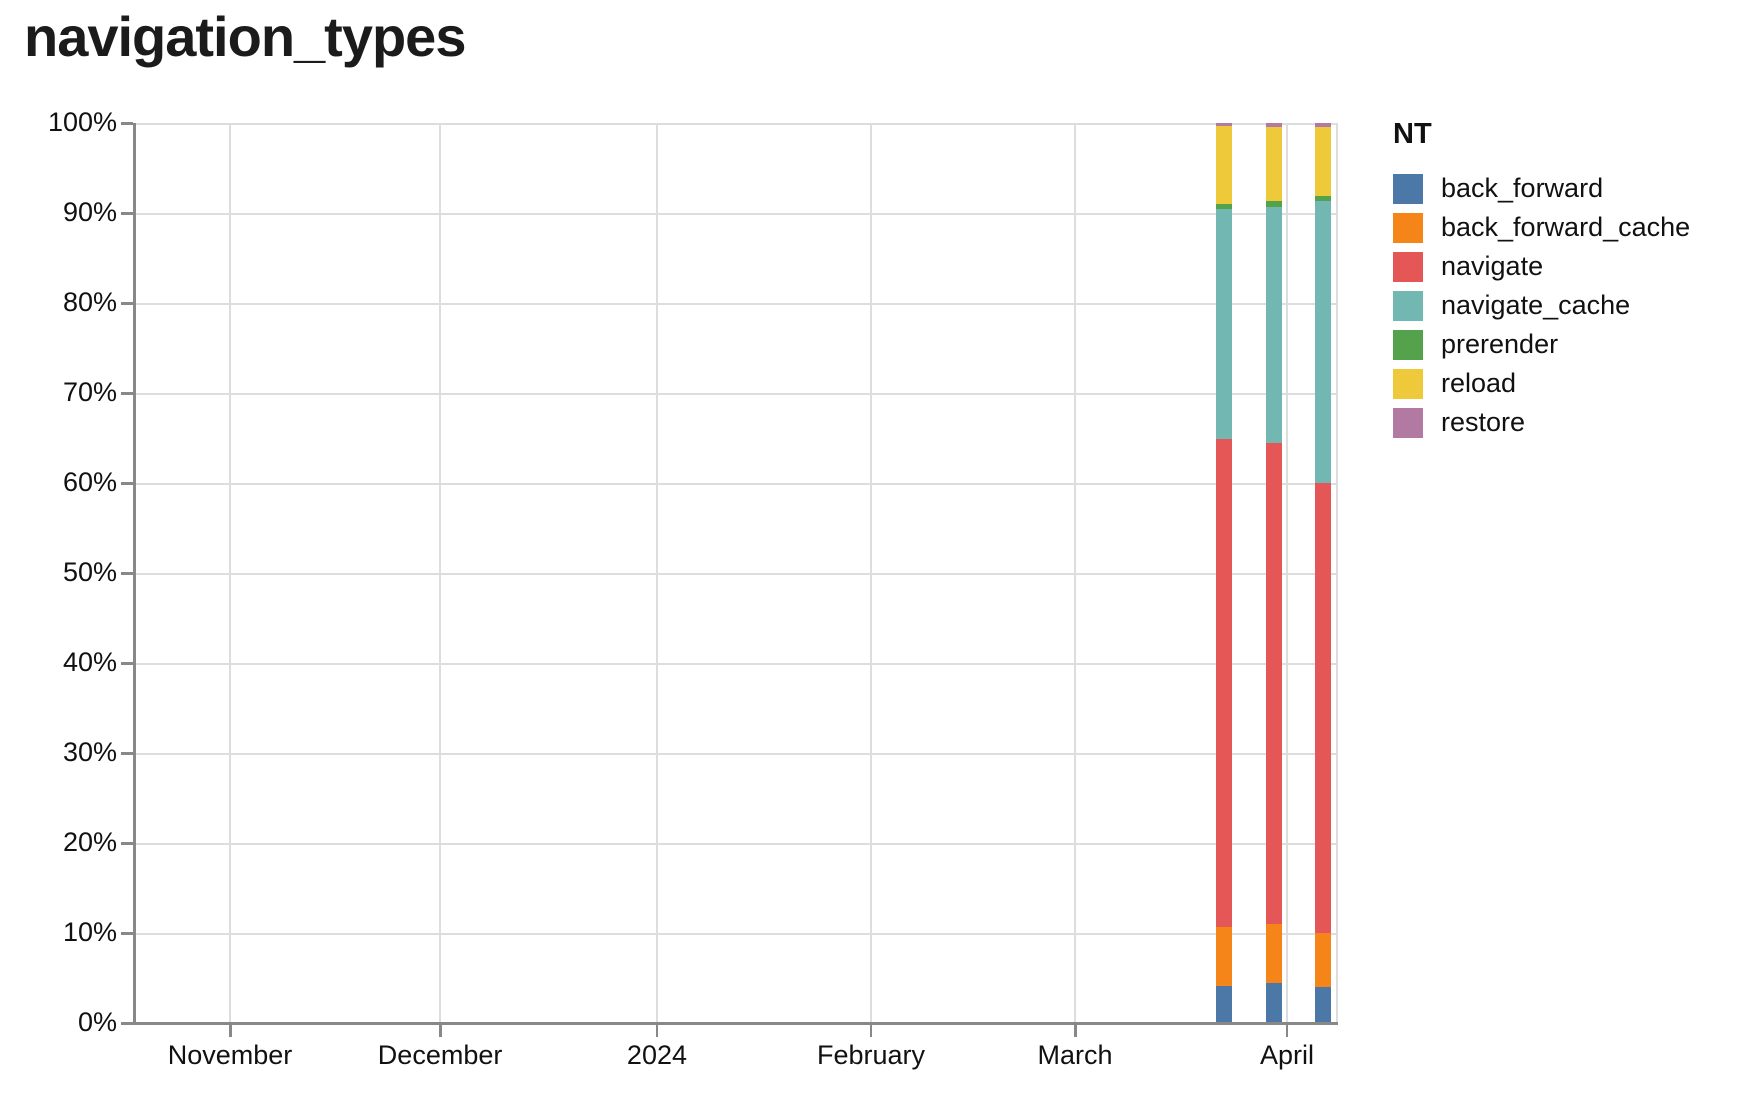 The width and height of the screenshot is (1738, 1108). I want to click on y-tick-label-70: 70%, so click(89, 392).